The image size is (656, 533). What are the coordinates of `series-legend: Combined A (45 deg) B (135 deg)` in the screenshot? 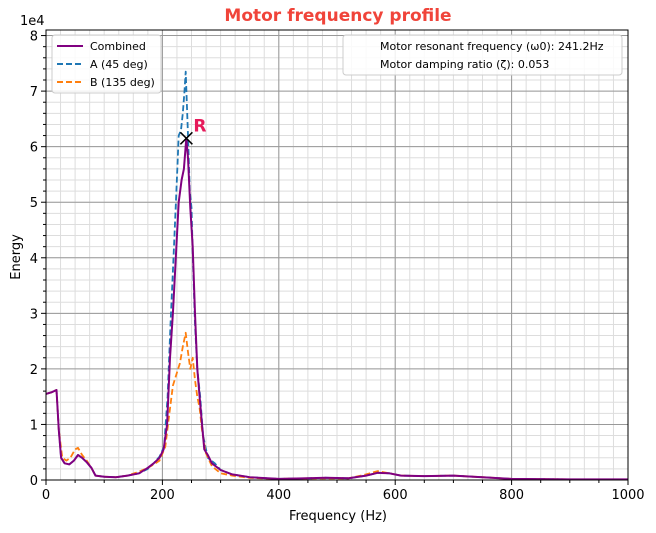 It's located at (106, 64).